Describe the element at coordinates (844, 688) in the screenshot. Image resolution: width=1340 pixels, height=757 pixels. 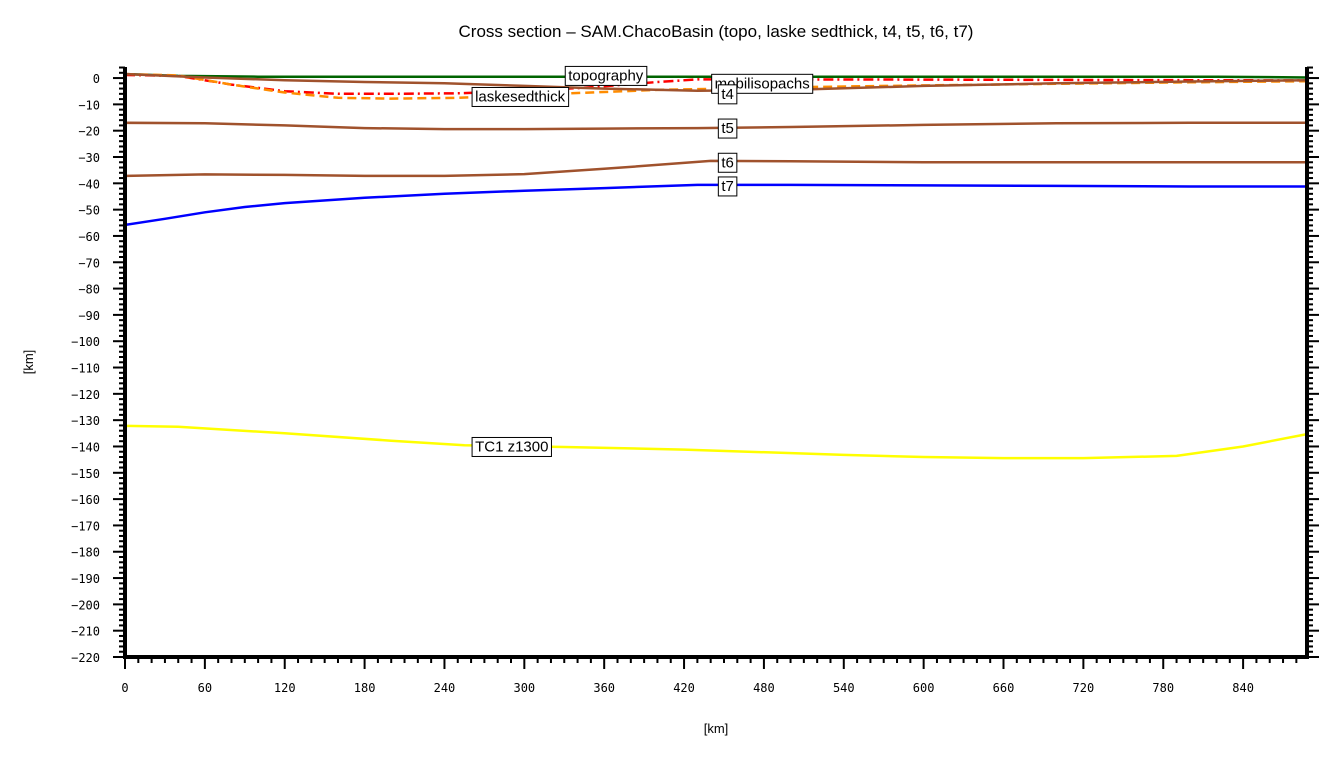
I see `x-tick-label: 540` at that location.